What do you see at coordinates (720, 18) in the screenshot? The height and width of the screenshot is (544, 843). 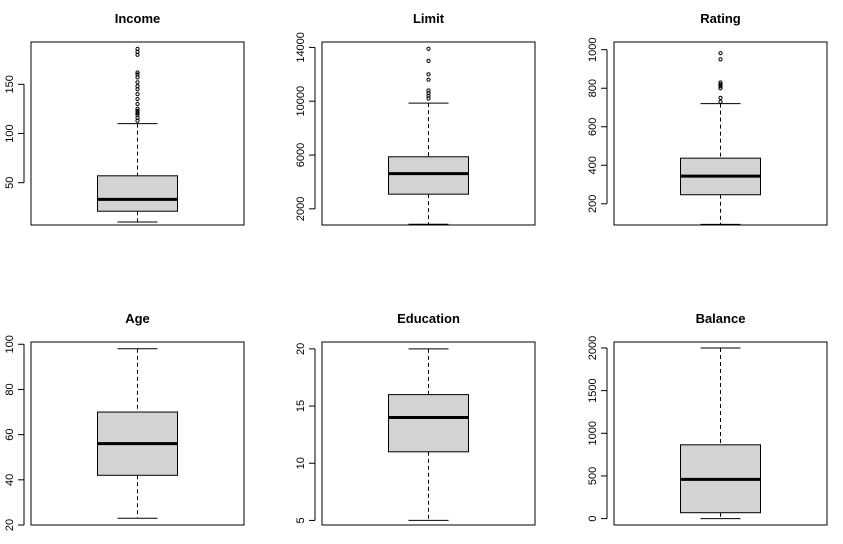 I see `panel-title: Rating` at bounding box center [720, 18].